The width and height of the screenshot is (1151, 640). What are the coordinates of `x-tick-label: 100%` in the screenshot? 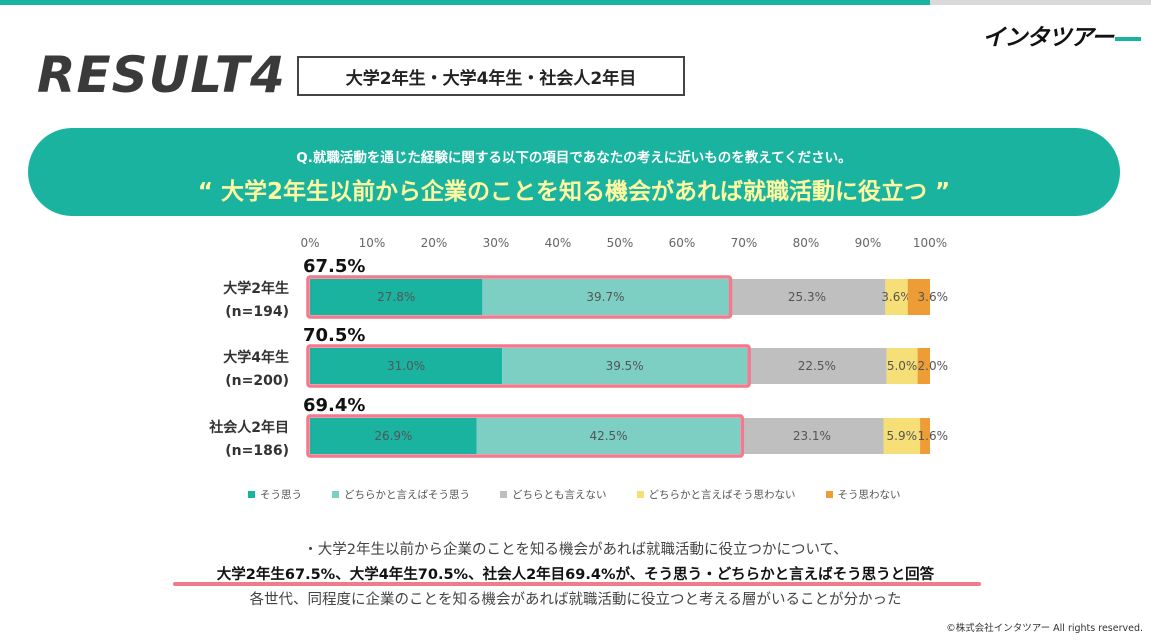 It's located at (930, 243).